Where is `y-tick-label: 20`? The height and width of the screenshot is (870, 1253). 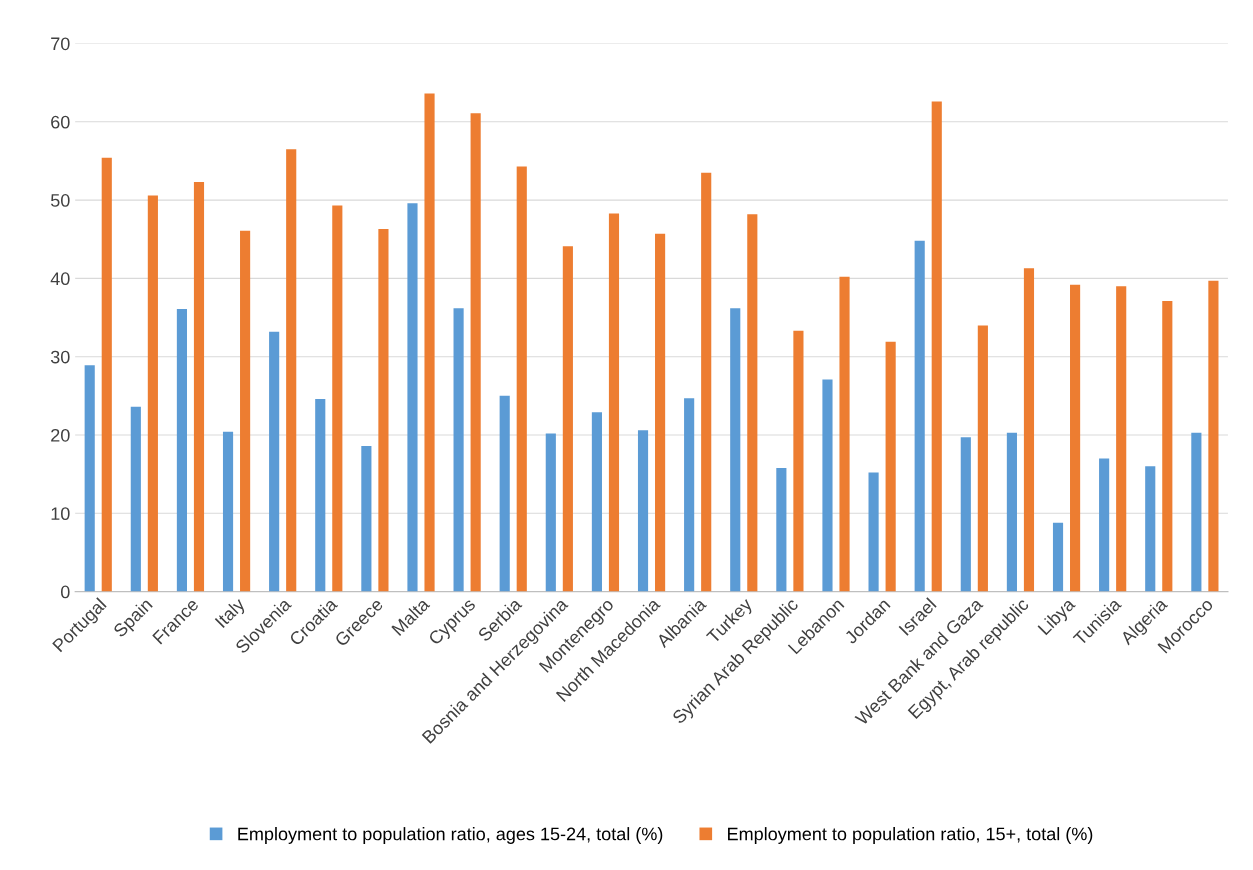
y-tick-label: 20 is located at coordinates (60, 435).